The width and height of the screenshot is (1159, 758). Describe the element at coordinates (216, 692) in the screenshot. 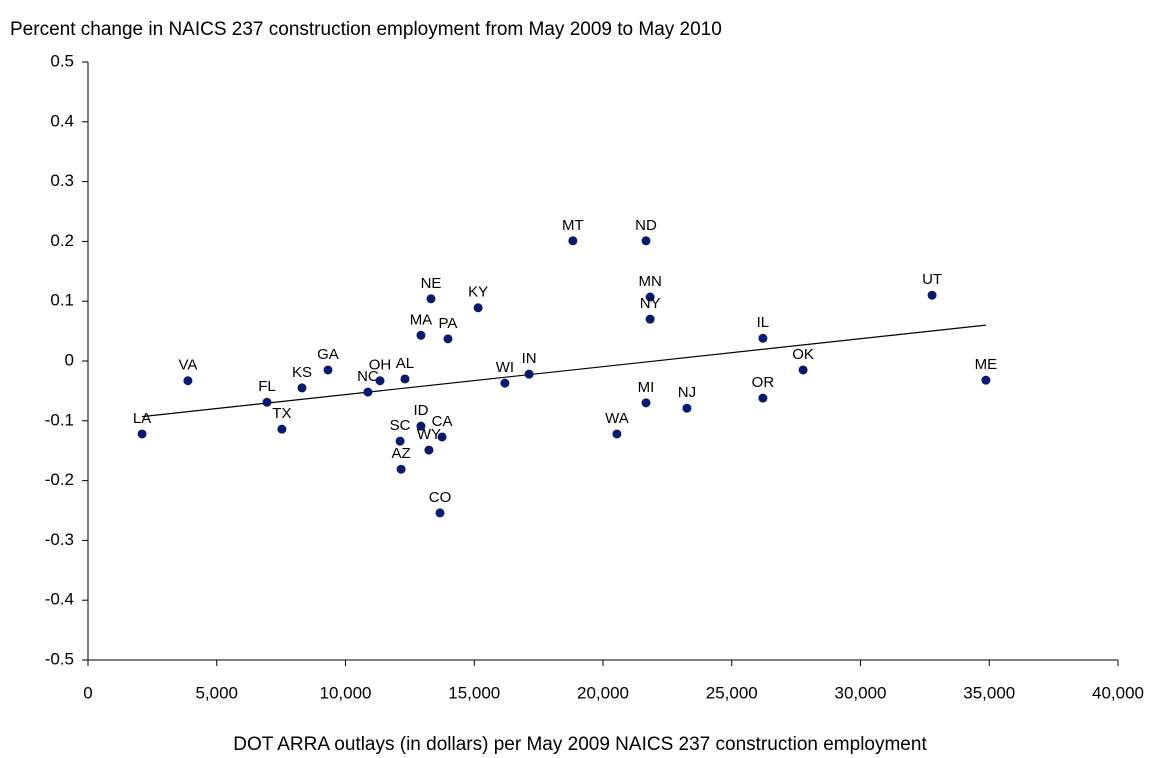

I see `x-tick-label: 5,000` at that location.